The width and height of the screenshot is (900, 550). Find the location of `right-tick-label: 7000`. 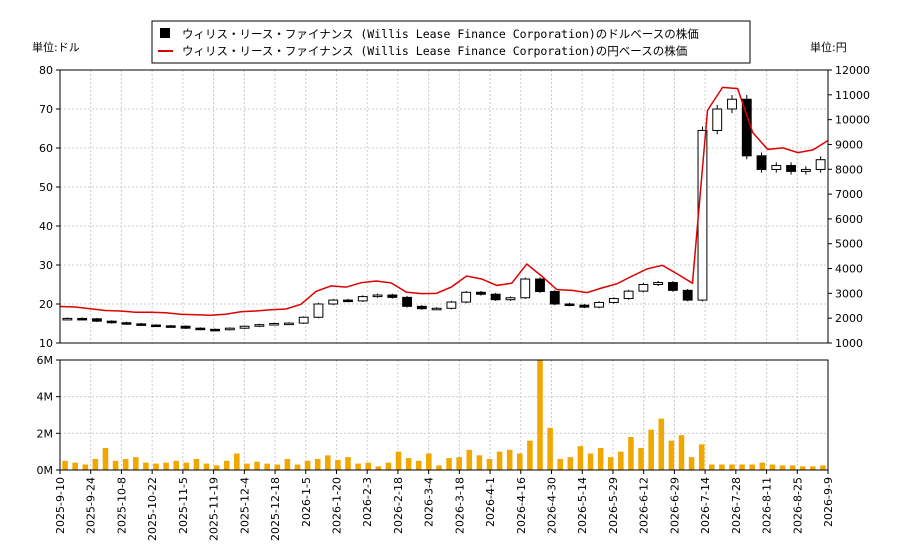

right-tick-label: 7000 is located at coordinates (849, 194).